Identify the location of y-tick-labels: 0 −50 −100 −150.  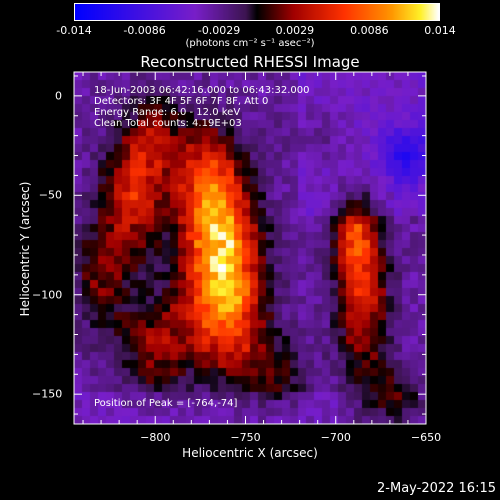
(50, 250).